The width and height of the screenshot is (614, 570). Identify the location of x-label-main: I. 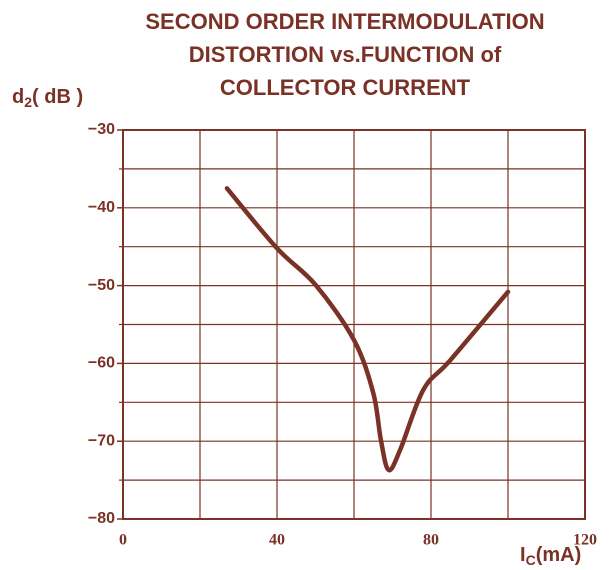
(523, 555).